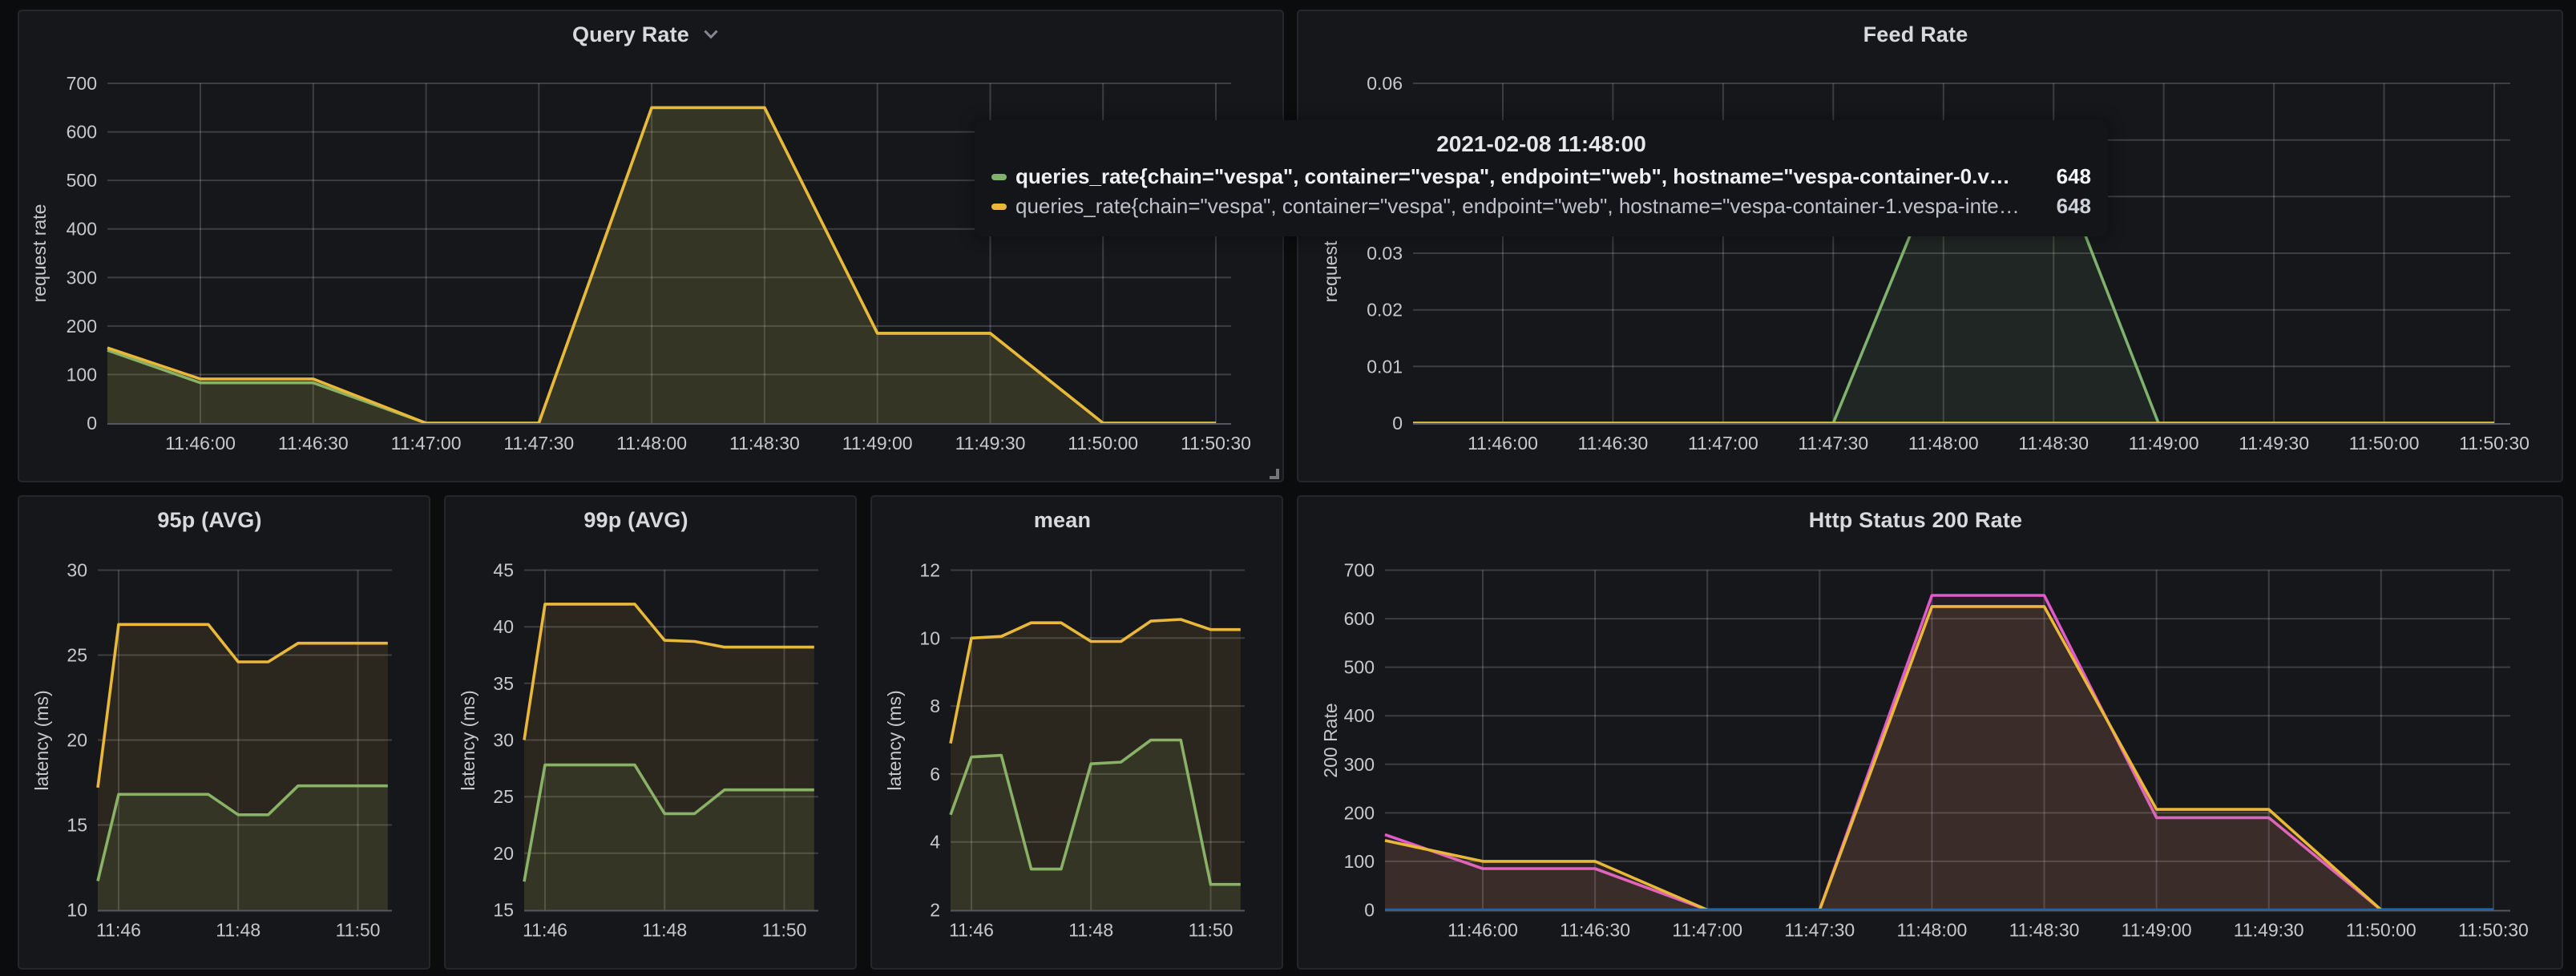  Describe the element at coordinates (930, 570) in the screenshot. I see `svg-text: 12` at that location.